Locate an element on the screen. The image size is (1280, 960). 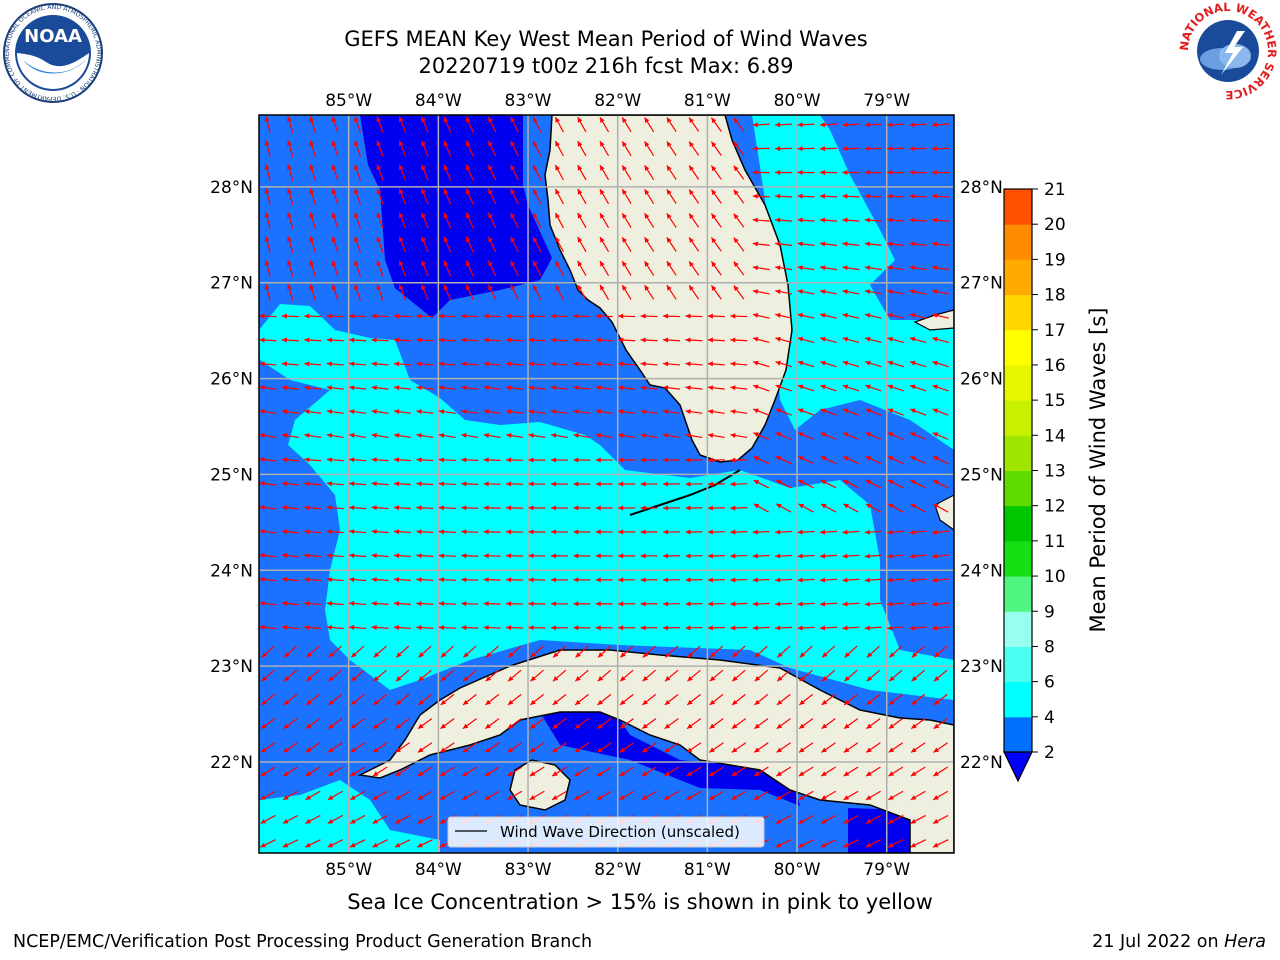
chart-subtitle-forecast: 20220719 t00z 216h fcst Max: 6.89 is located at coordinates (606, 66).